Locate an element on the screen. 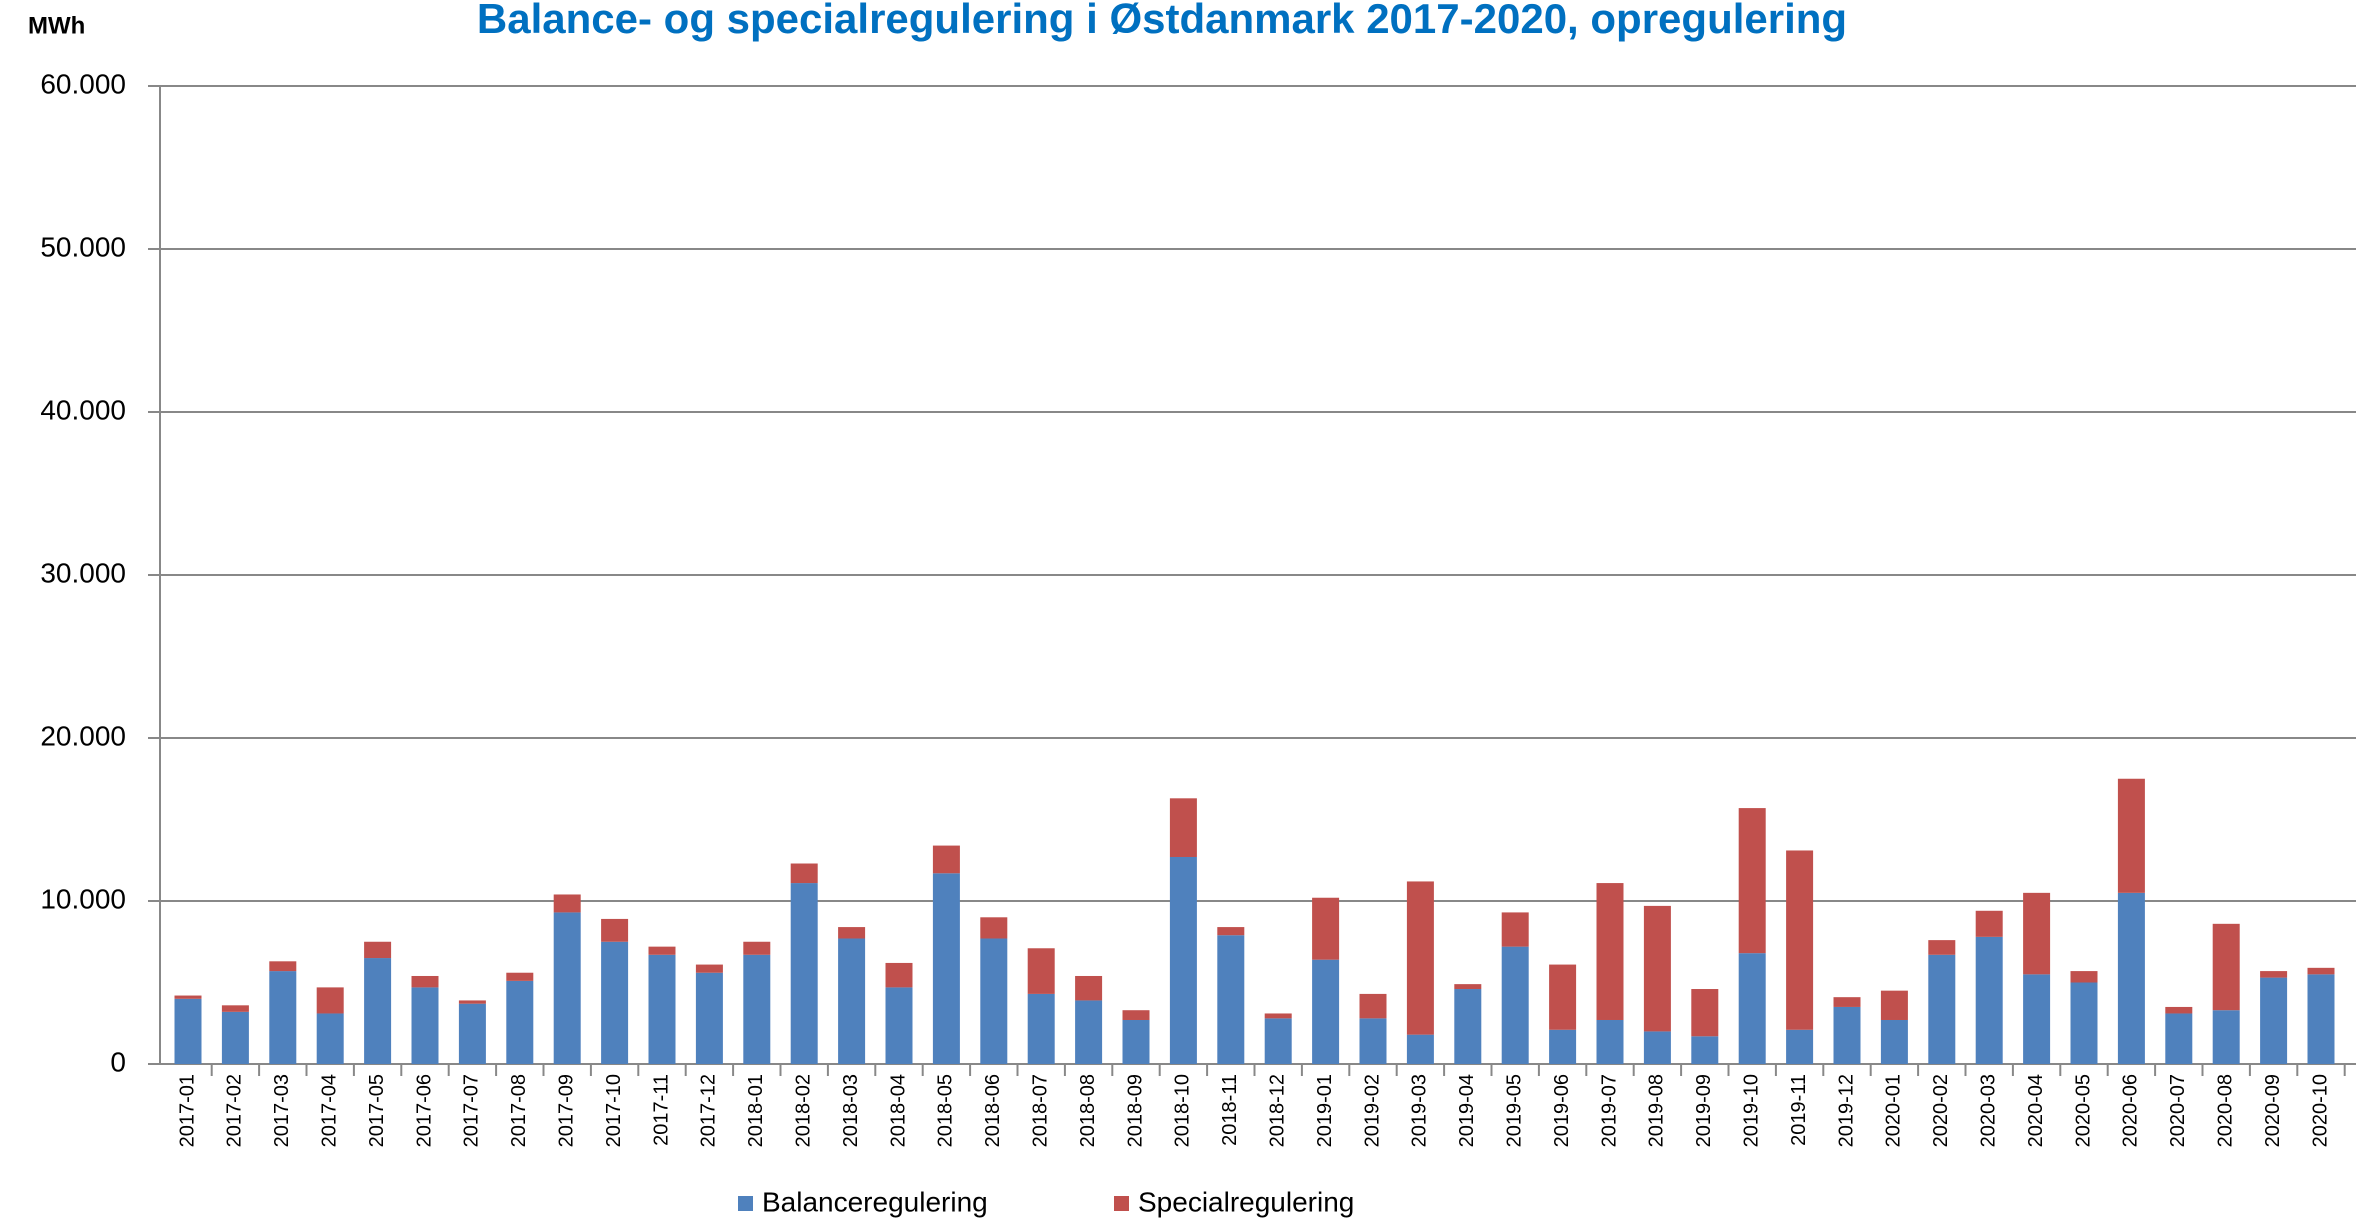  y-tick-label: 60.000 is located at coordinates (83, 83).